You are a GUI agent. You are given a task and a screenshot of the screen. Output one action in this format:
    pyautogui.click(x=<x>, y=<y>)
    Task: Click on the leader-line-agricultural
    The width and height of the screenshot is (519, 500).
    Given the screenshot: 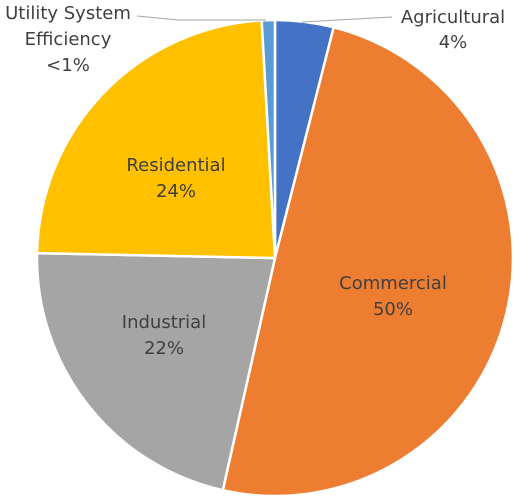 What is the action you would take?
    pyautogui.click(x=347, y=19)
    